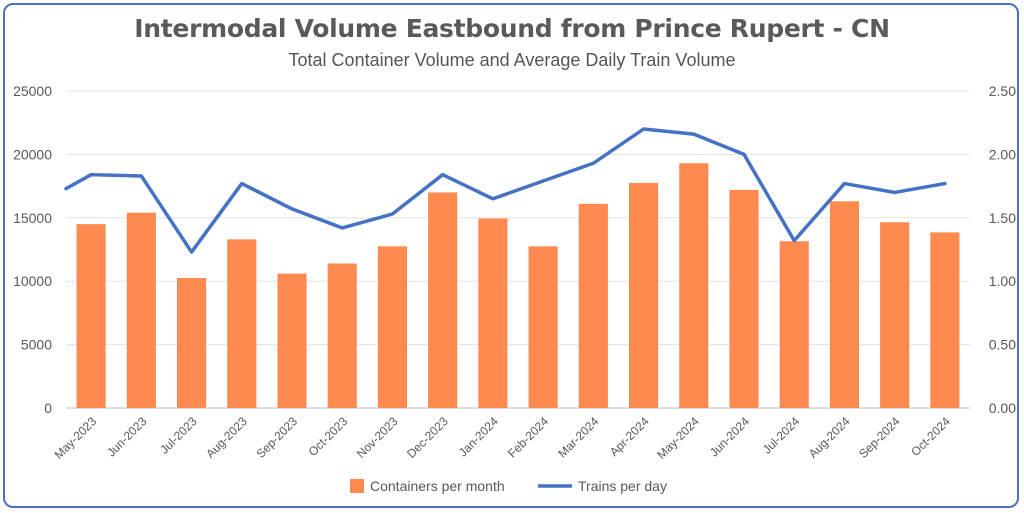  What do you see at coordinates (32, 91) in the screenshot?
I see `y-left-tick-label: 25000` at bounding box center [32, 91].